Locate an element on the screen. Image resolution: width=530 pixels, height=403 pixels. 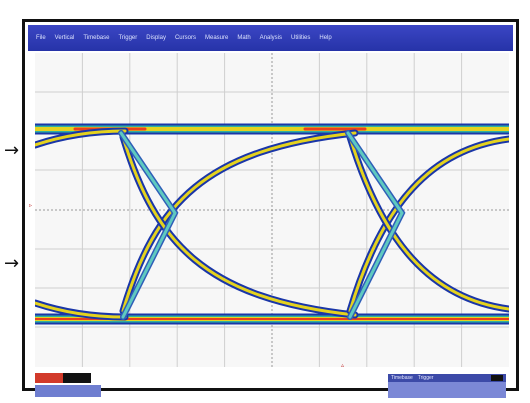
menu-math: Math is located at coordinates (244, 38).